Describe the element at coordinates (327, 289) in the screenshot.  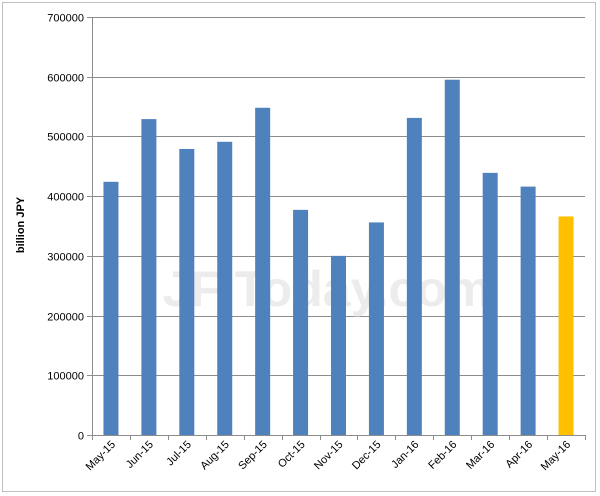
I see `watermark-text: JF Today.com` at that location.